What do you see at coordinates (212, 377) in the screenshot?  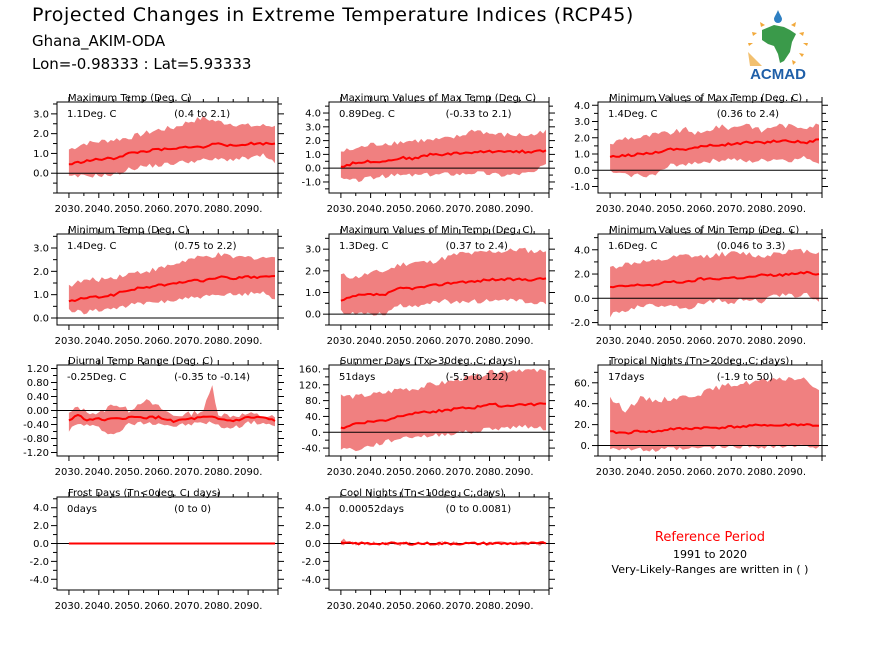 I see `very-likely-range-label: (-0.35 to -0.14)` at bounding box center [212, 377].